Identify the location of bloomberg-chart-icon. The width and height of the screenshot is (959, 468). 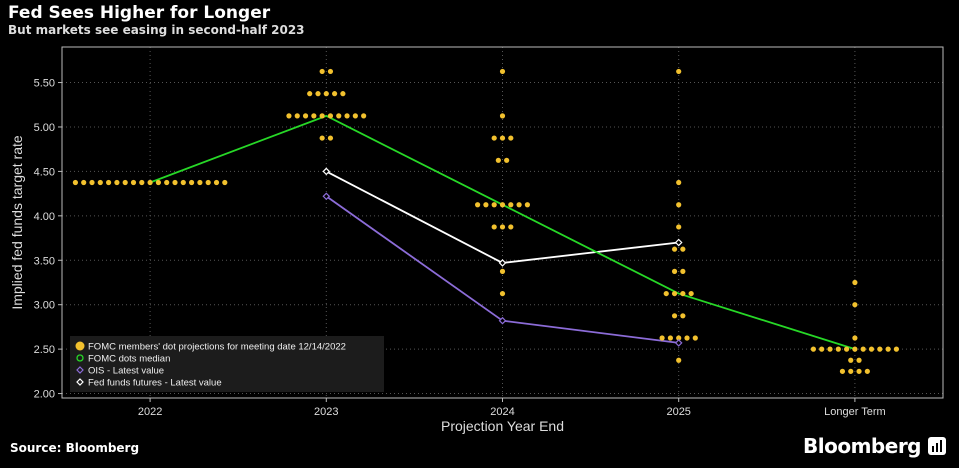
(937, 446).